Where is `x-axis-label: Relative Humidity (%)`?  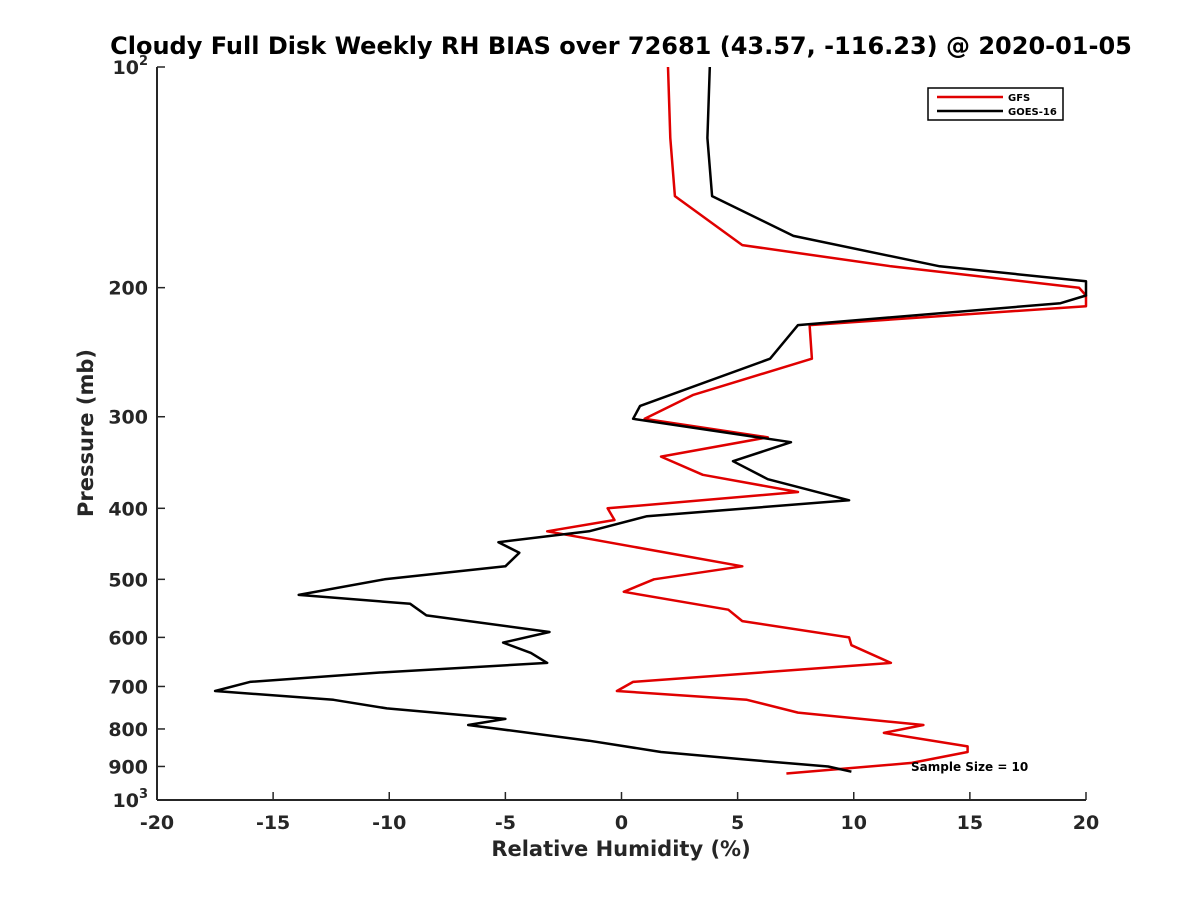
x-axis-label: Relative Humidity (%) is located at coordinates (620, 849).